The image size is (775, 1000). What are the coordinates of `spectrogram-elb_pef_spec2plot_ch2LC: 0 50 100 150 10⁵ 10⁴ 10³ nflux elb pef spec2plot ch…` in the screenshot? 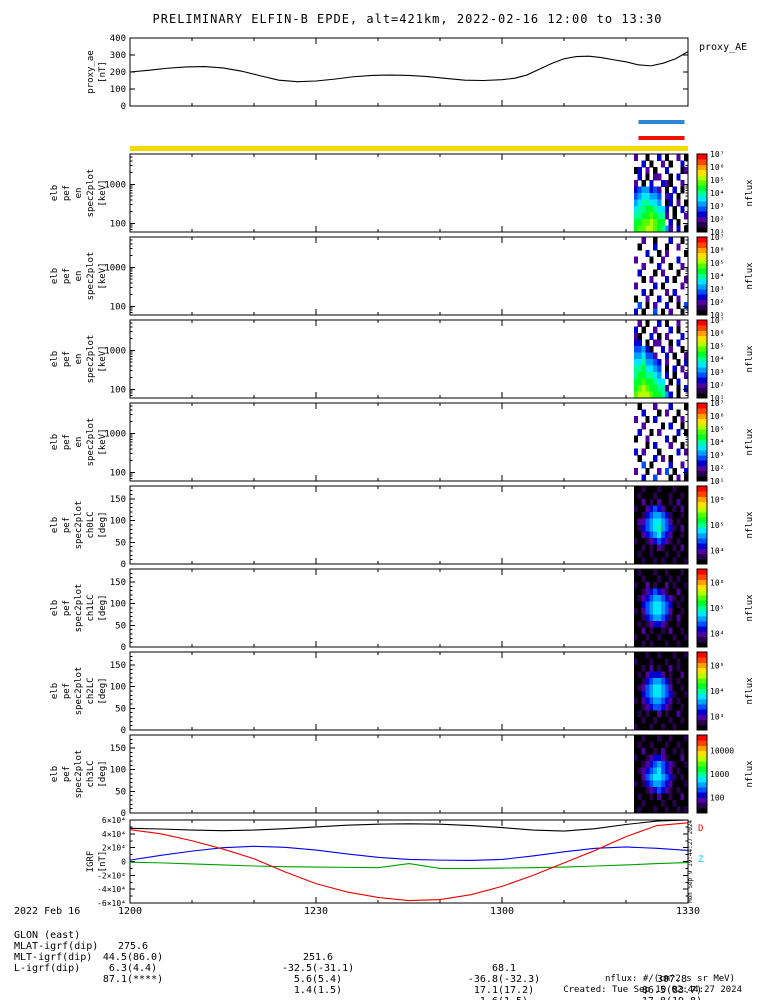 It's located at (402, 693).